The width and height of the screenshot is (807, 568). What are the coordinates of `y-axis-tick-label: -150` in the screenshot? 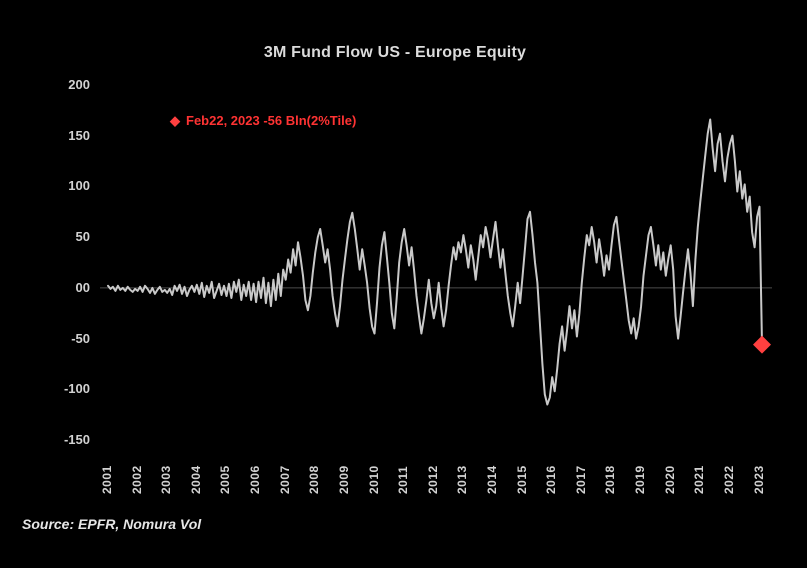 It's located at (76, 439).